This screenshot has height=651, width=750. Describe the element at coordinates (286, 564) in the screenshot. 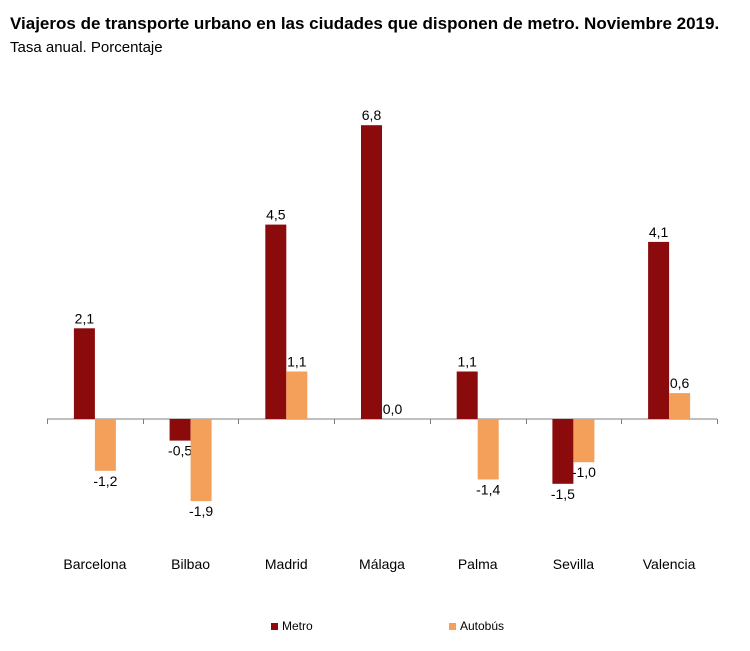

I see `category-label-madrid: Madrid` at that location.